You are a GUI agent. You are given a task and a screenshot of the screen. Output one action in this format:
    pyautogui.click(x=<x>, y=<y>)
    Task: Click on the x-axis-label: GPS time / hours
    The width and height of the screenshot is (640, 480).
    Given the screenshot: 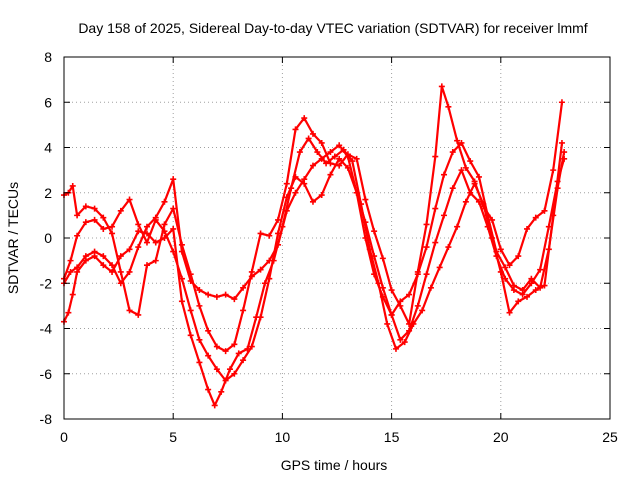 What is the action you would take?
    pyautogui.click(x=334, y=465)
    